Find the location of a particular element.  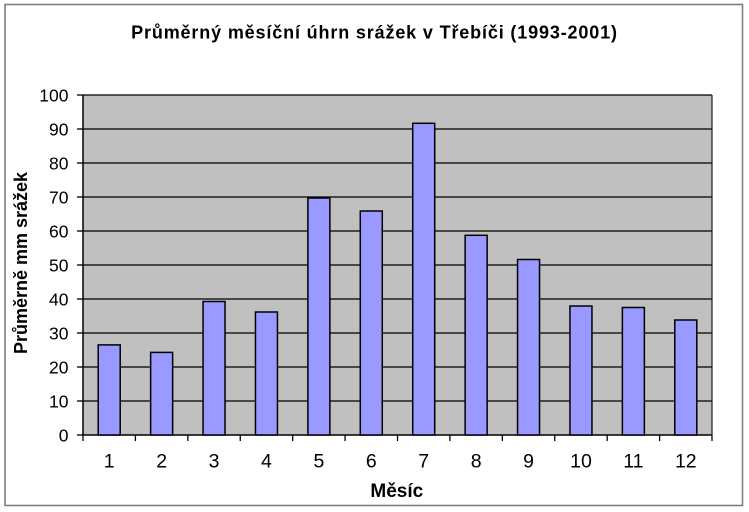

svg-text: 60 is located at coordinates (59, 231).